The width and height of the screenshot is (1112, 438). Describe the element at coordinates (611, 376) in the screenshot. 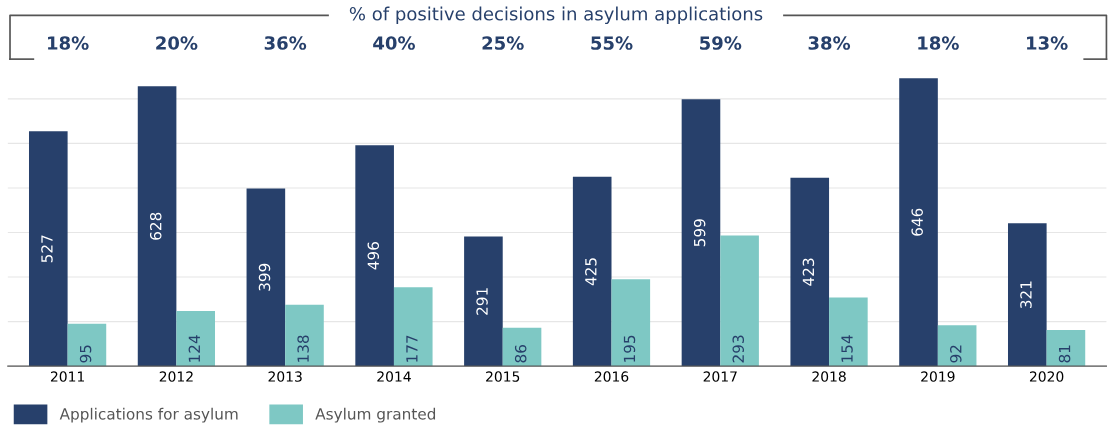

I see `x-tick-label: 2016` at that location.